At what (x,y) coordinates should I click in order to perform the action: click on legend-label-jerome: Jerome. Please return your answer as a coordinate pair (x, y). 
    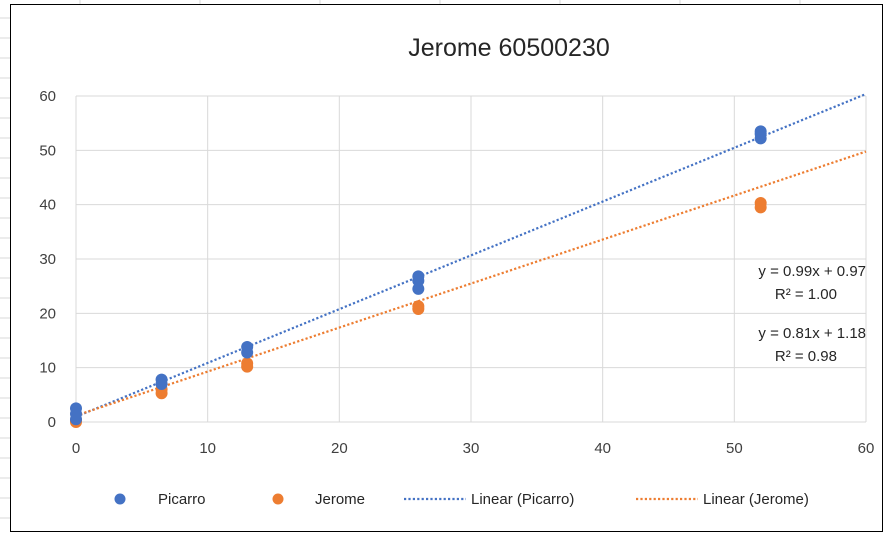
    Looking at the image, I should click on (340, 499).